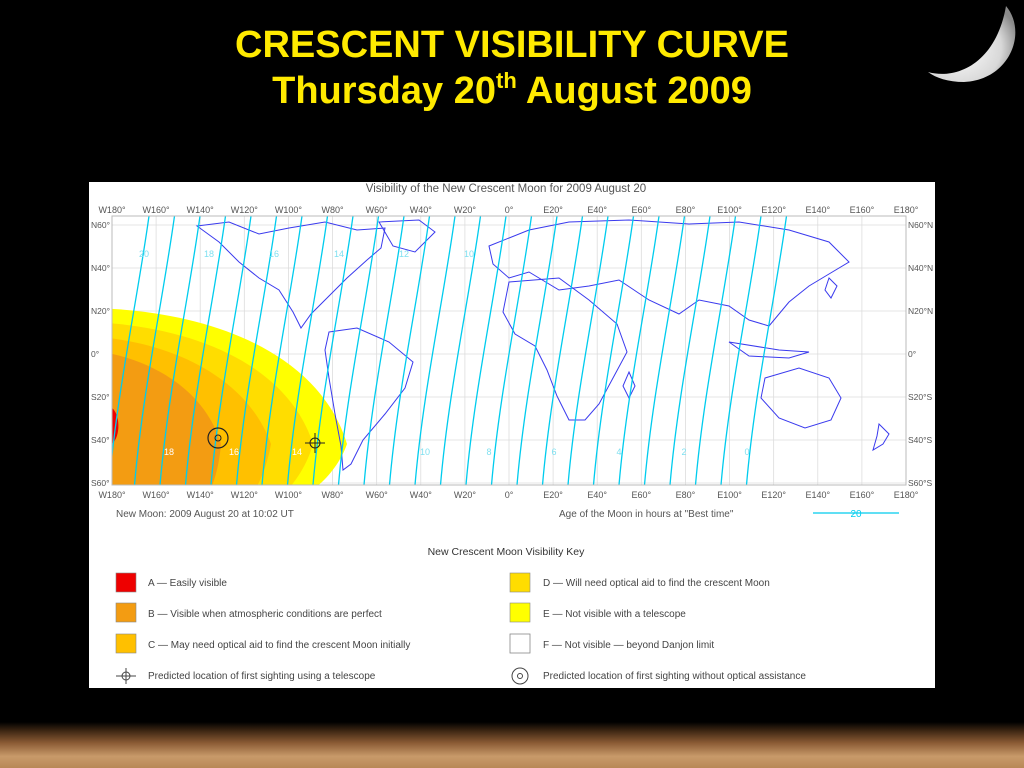 The image size is (1024, 768). I want to click on longitude-label-bottom: W120°, so click(245, 495).